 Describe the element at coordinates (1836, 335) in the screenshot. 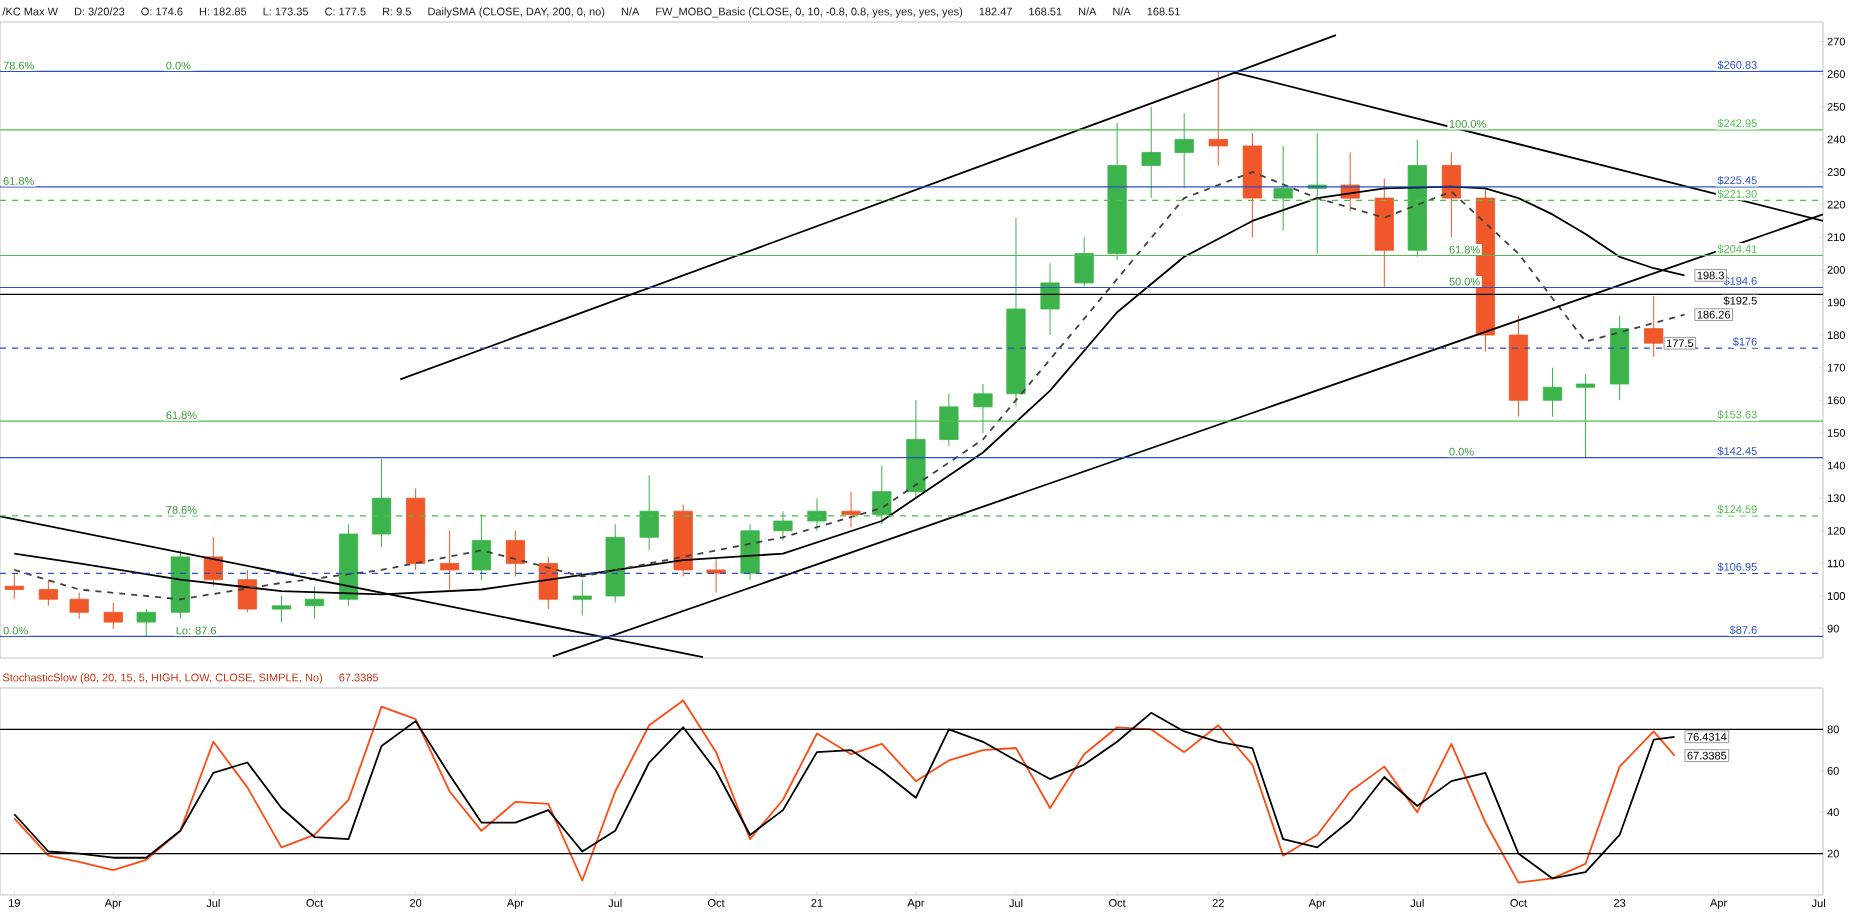

I see `y-tick-label: 180` at that location.